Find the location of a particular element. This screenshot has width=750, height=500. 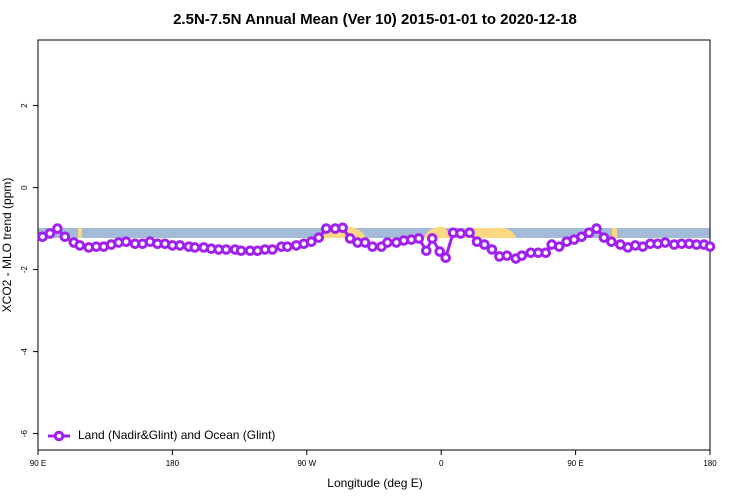

legend-marker is located at coordinates (59, 436).